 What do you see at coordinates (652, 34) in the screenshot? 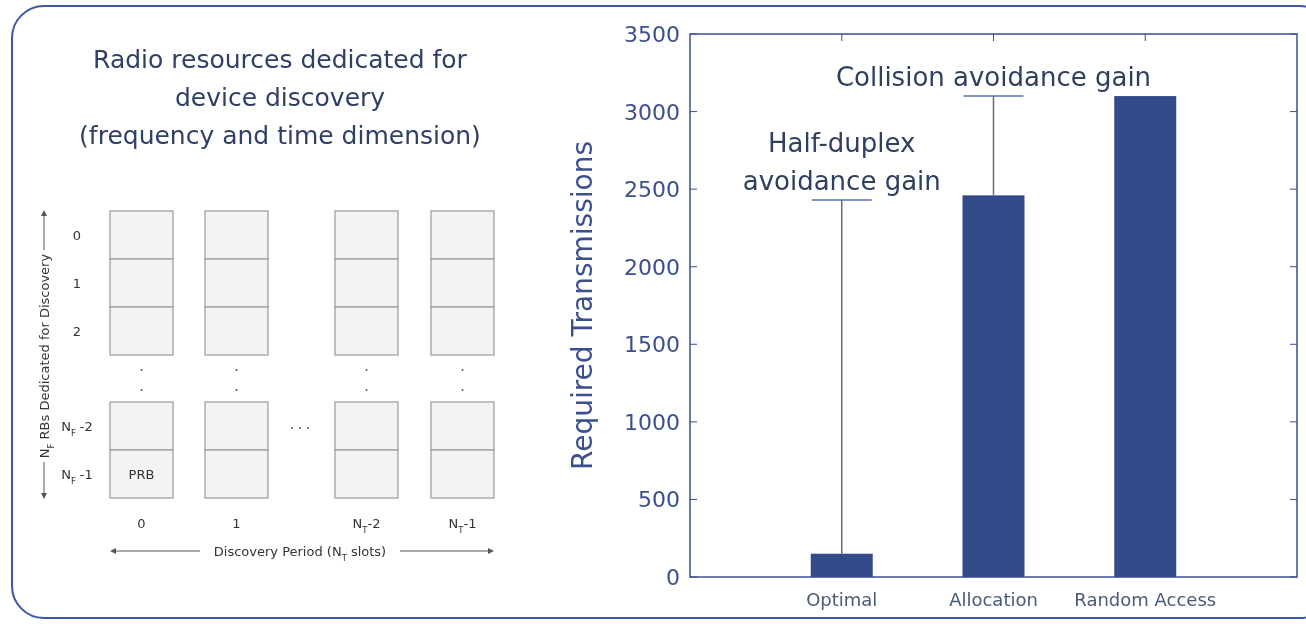
I see `y-tick-label: 3500` at bounding box center [652, 34].